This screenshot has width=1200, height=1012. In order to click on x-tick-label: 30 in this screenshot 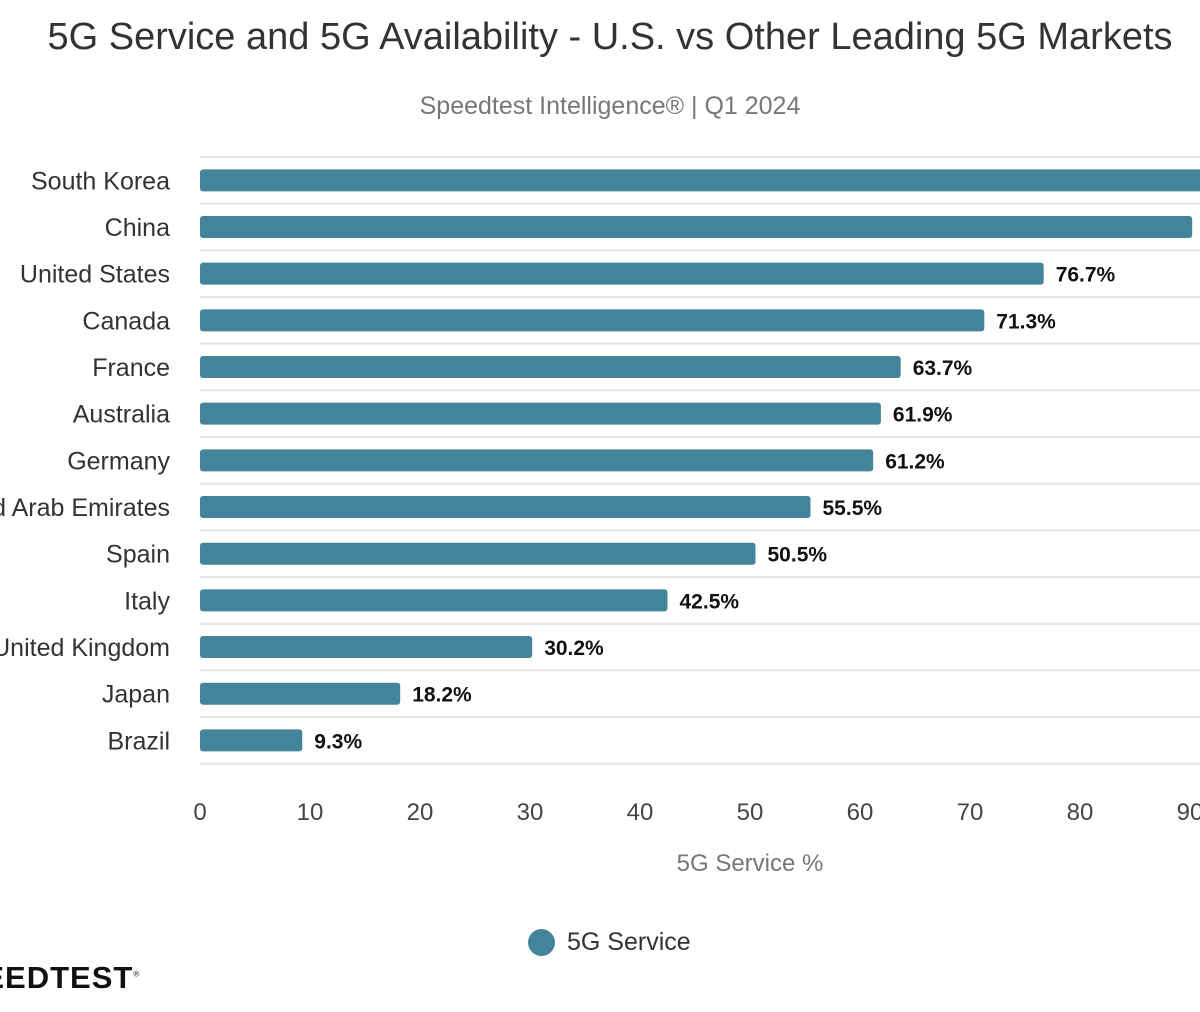, I will do `click(530, 812)`.